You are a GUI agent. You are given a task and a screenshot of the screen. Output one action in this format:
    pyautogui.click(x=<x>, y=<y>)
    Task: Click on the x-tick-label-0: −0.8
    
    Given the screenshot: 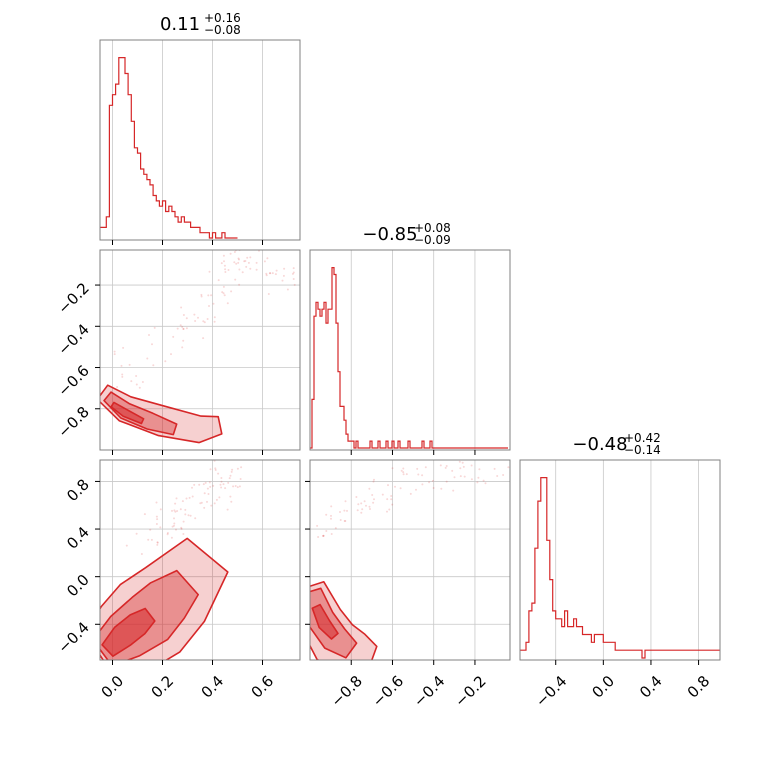 What is the action you would take?
    pyautogui.click(x=346, y=691)
    